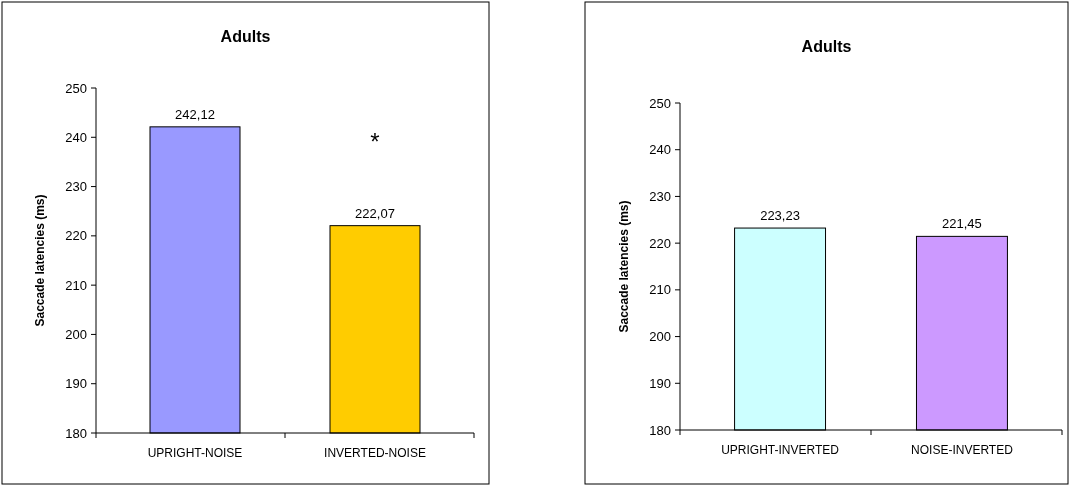 Image resolution: width=1072 pixels, height=486 pixels. Describe the element at coordinates (375, 213) in the screenshot. I see `data-label: 222,07` at that location.